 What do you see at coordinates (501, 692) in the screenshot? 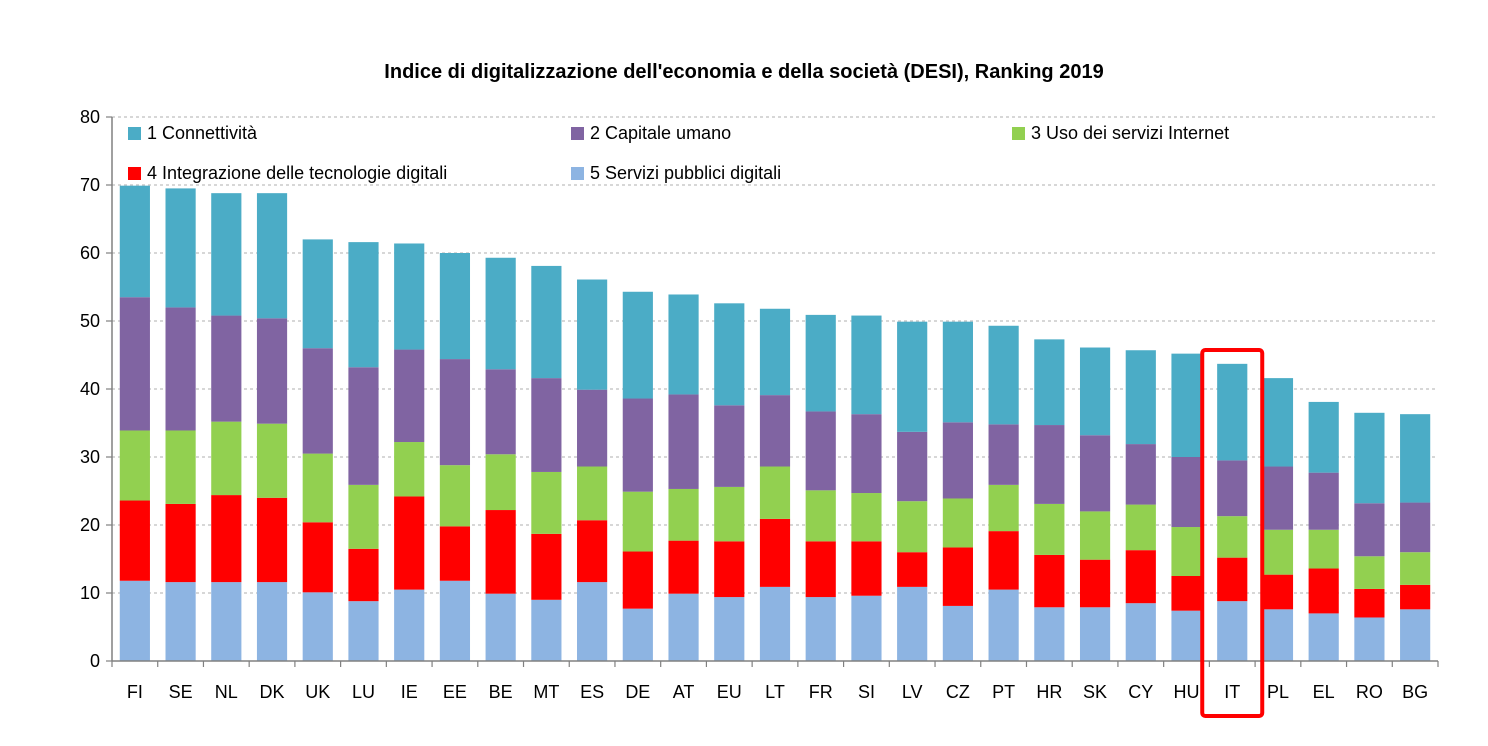
I see `x-tick-label-be: BE` at bounding box center [501, 692].